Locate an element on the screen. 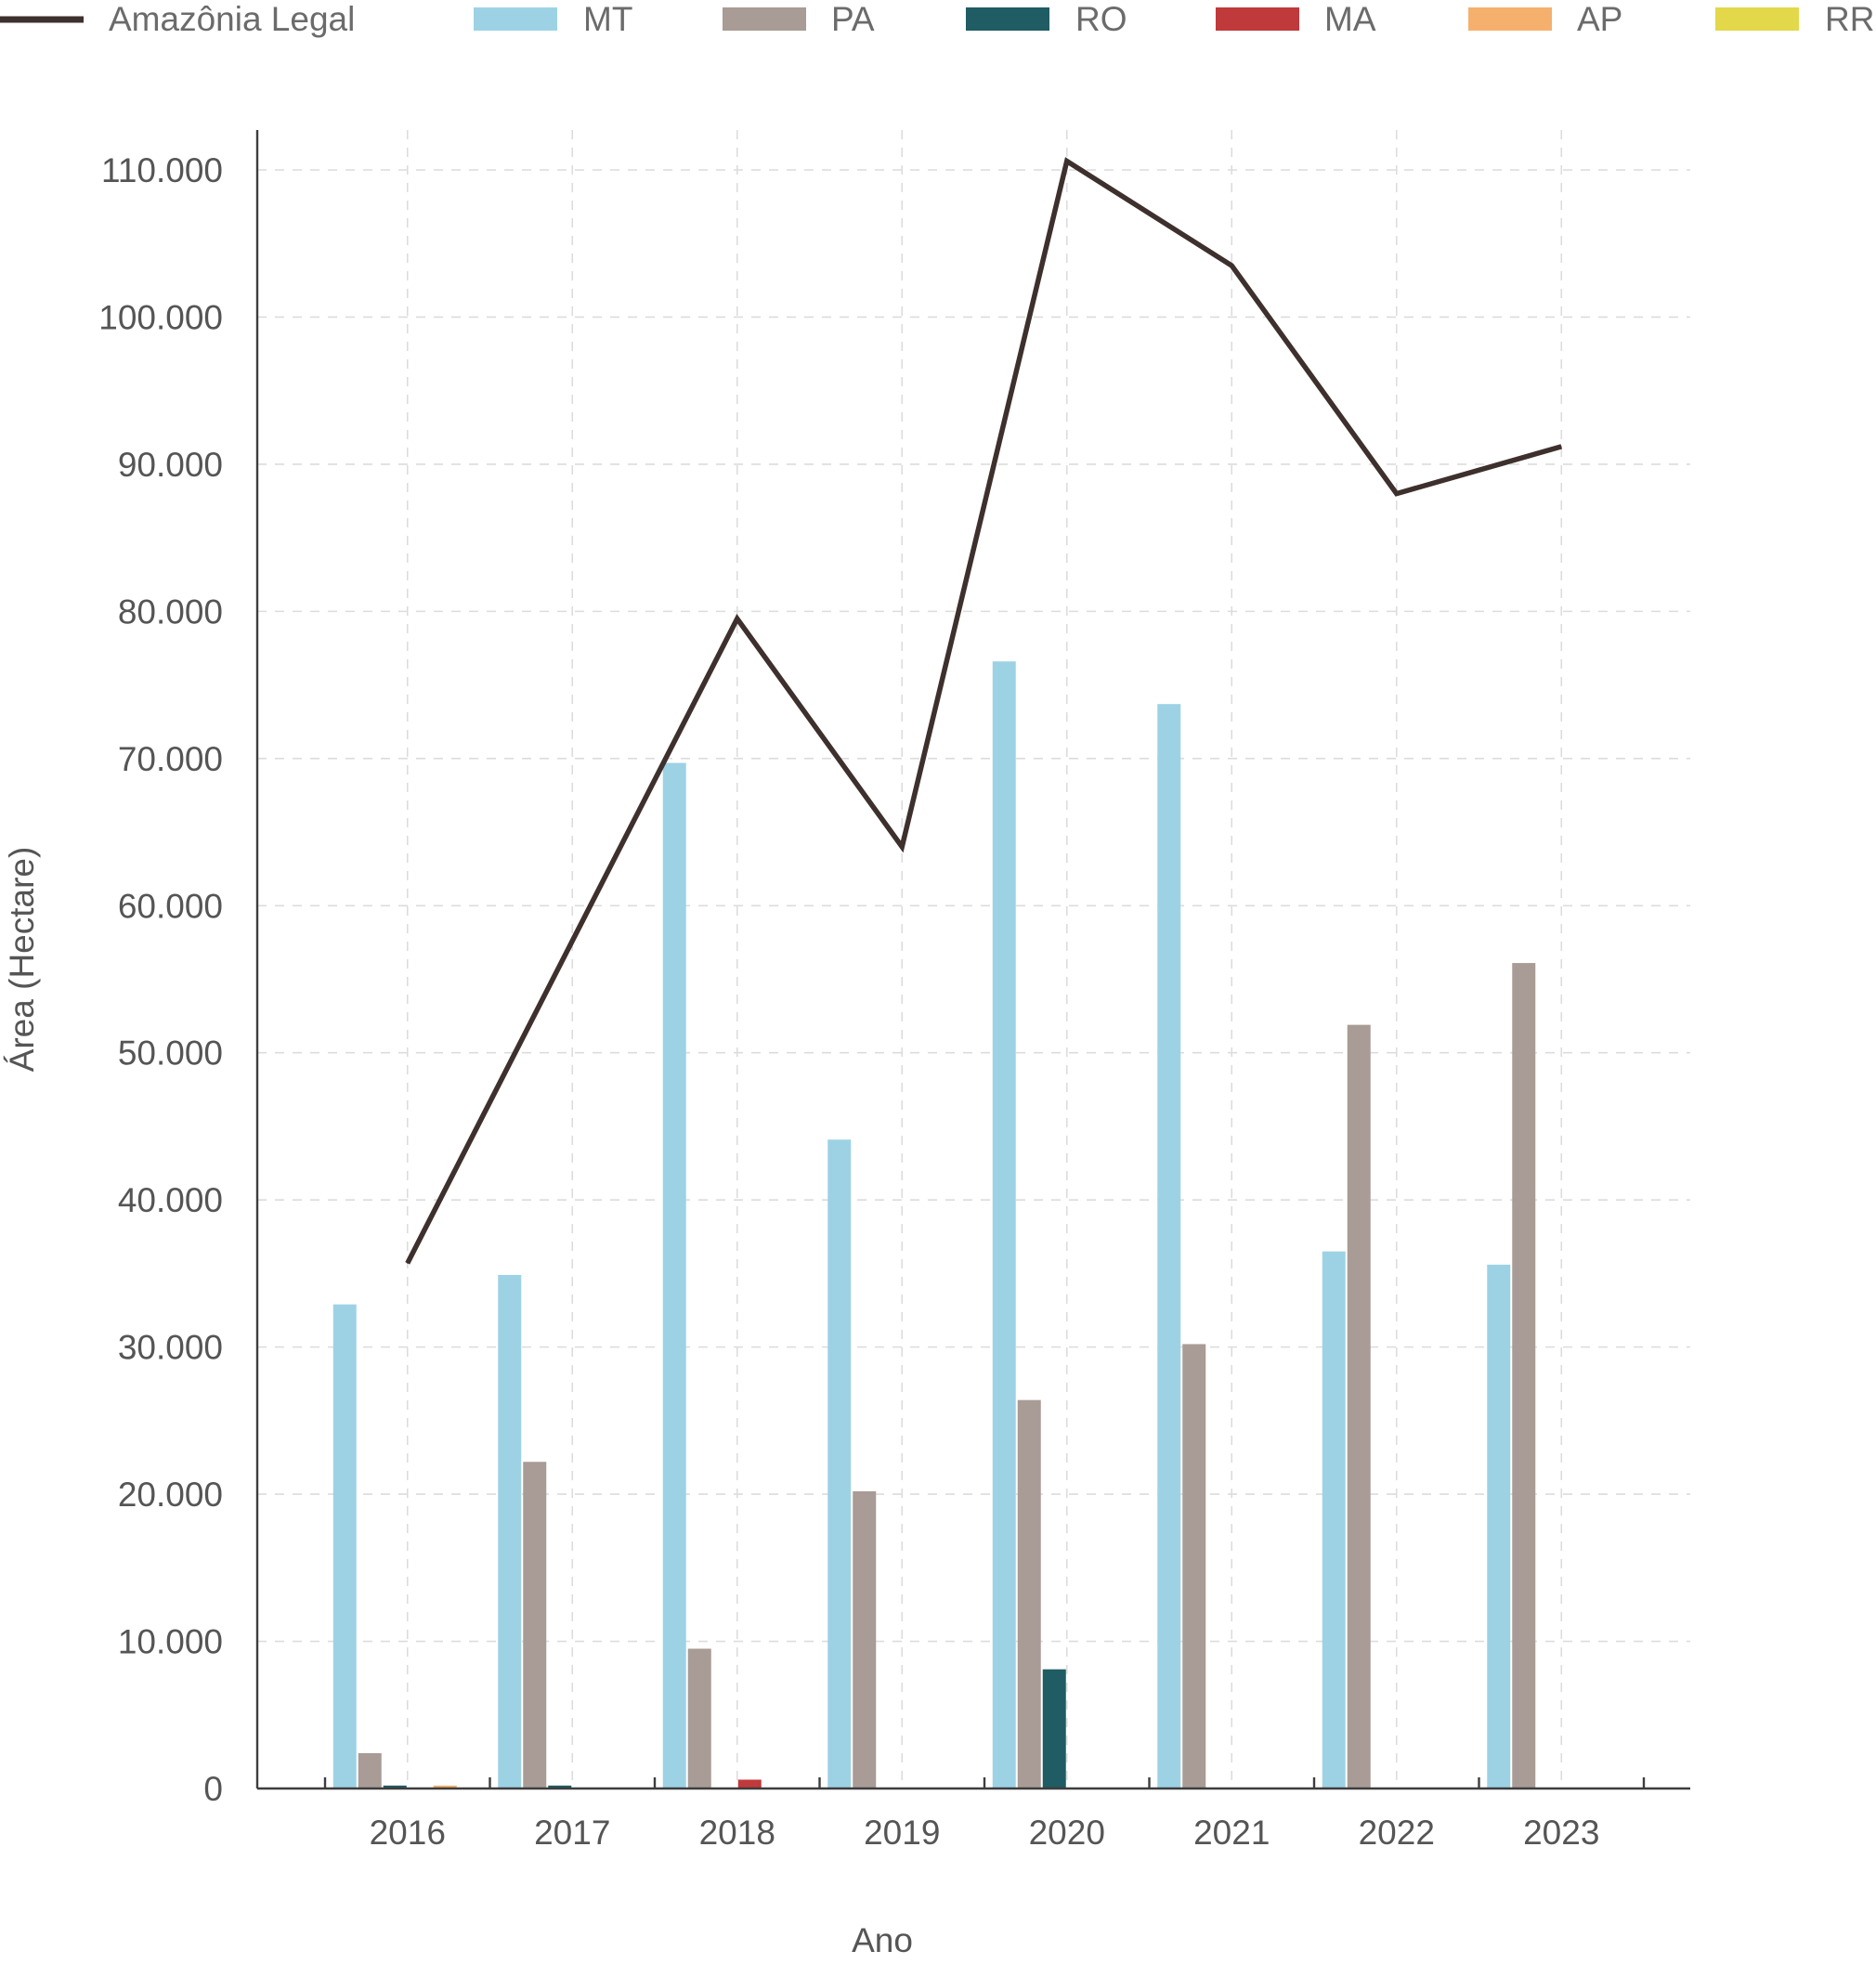 The height and width of the screenshot is (1977, 1876). x-tick-label: 2018 is located at coordinates (737, 1833).